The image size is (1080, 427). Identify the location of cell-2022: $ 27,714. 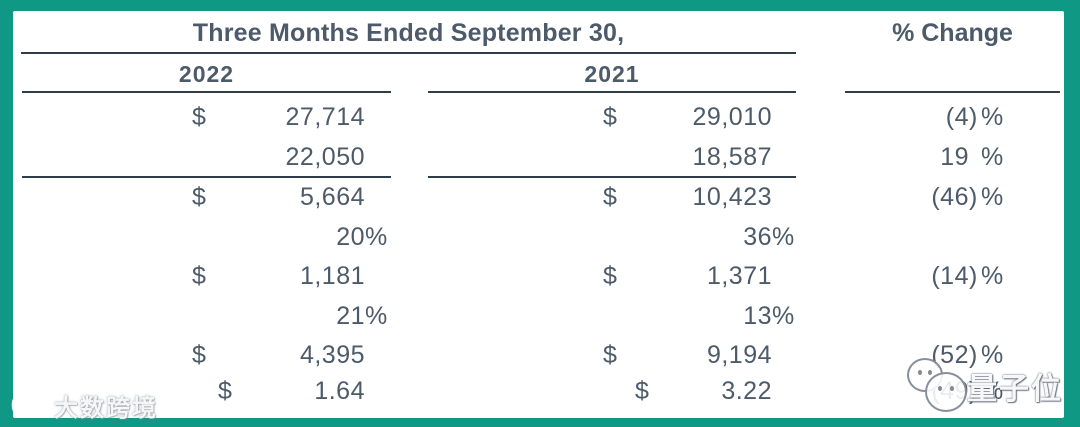
(206, 117).